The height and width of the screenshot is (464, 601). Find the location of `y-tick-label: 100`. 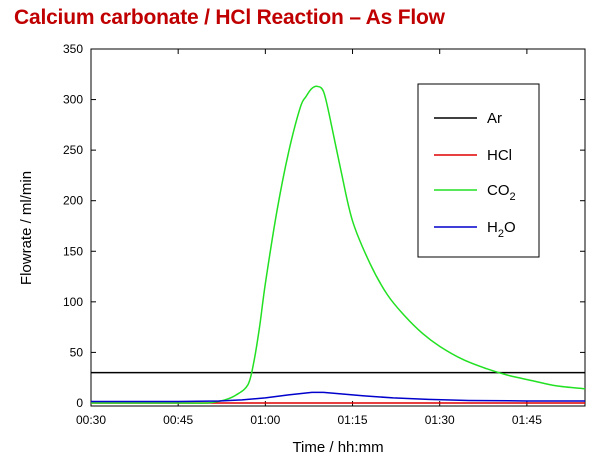

y-tick-label: 100 is located at coordinates (73, 302).